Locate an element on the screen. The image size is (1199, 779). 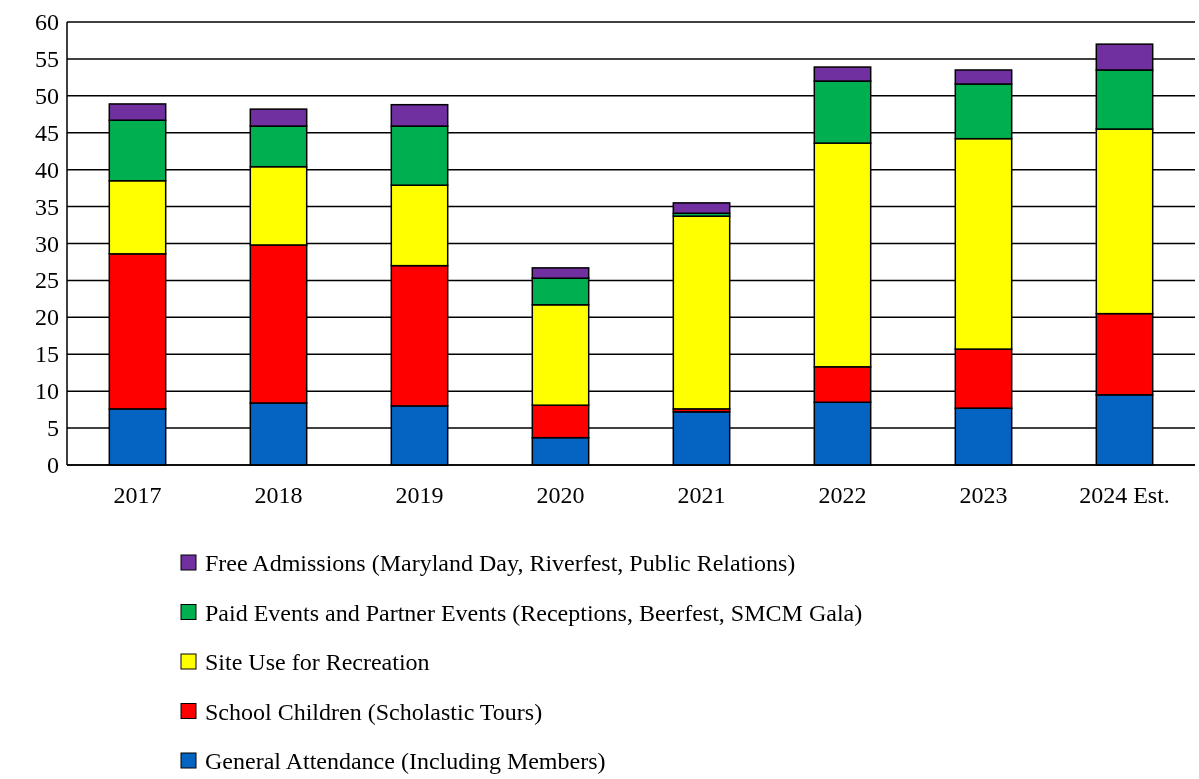
x-tick-label: 2018 is located at coordinates (278, 495).